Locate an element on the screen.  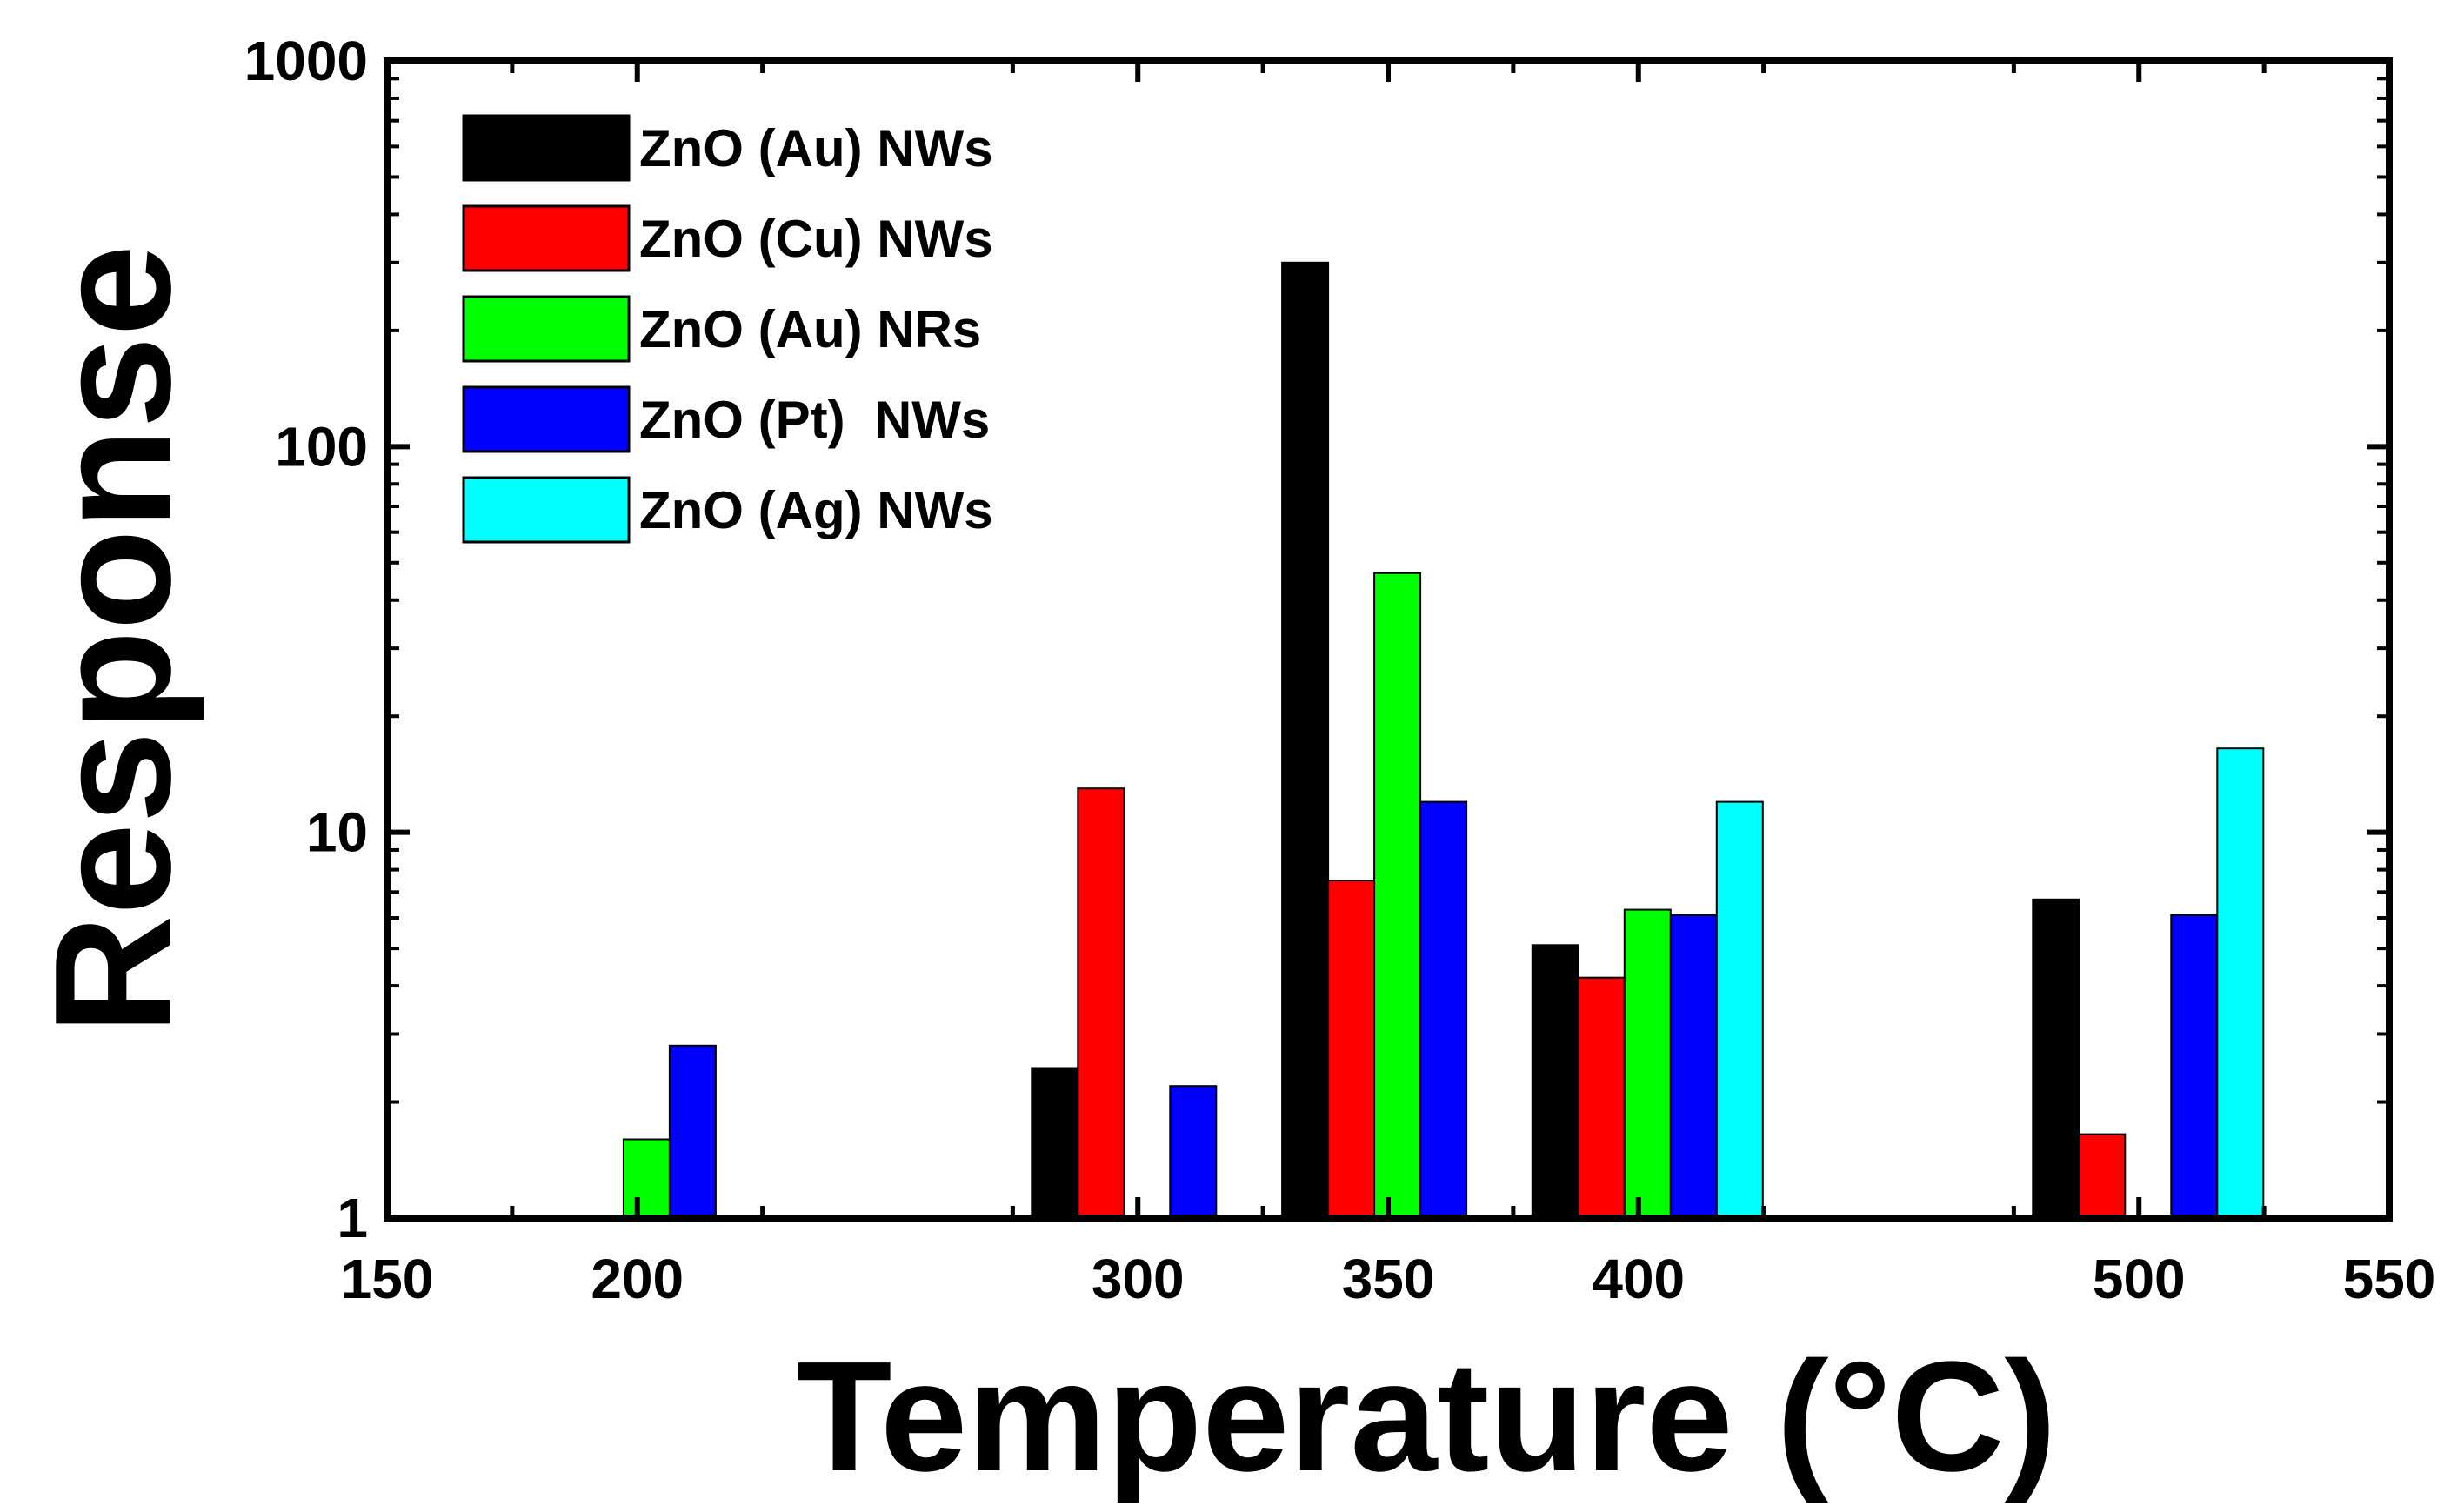
y-tick-label-10: 10 is located at coordinates (337, 833).